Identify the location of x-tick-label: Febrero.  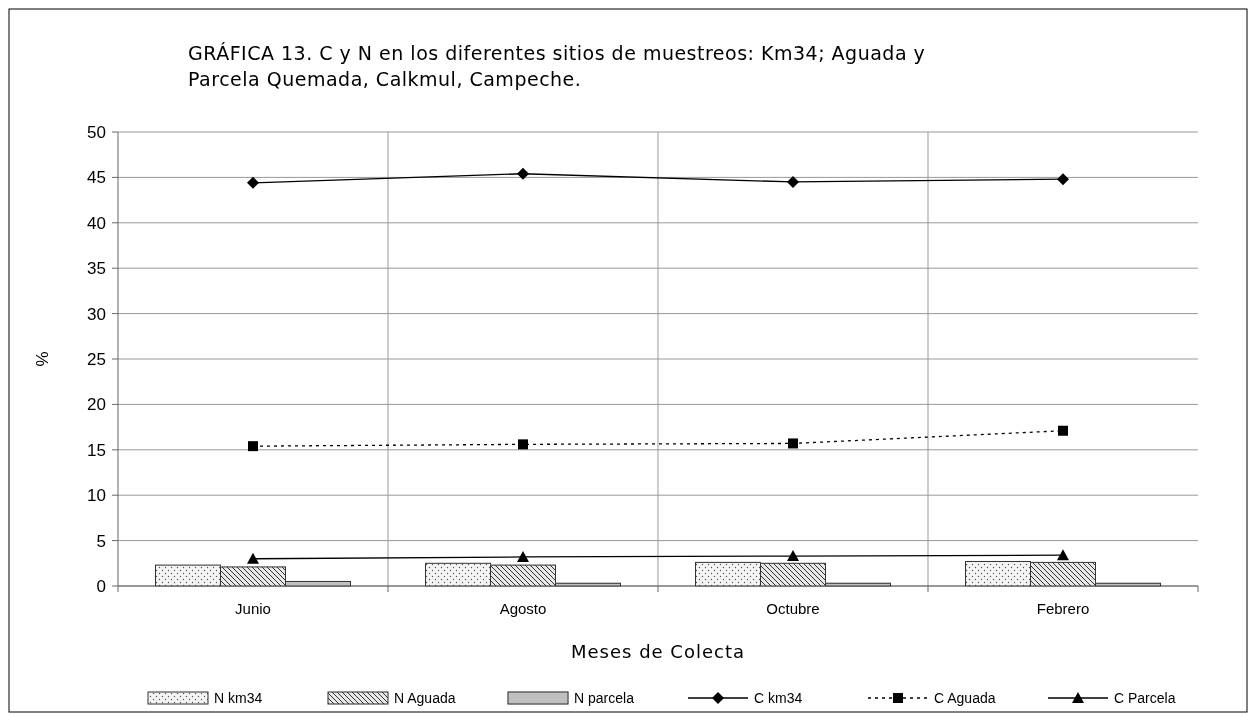
(1063, 608).